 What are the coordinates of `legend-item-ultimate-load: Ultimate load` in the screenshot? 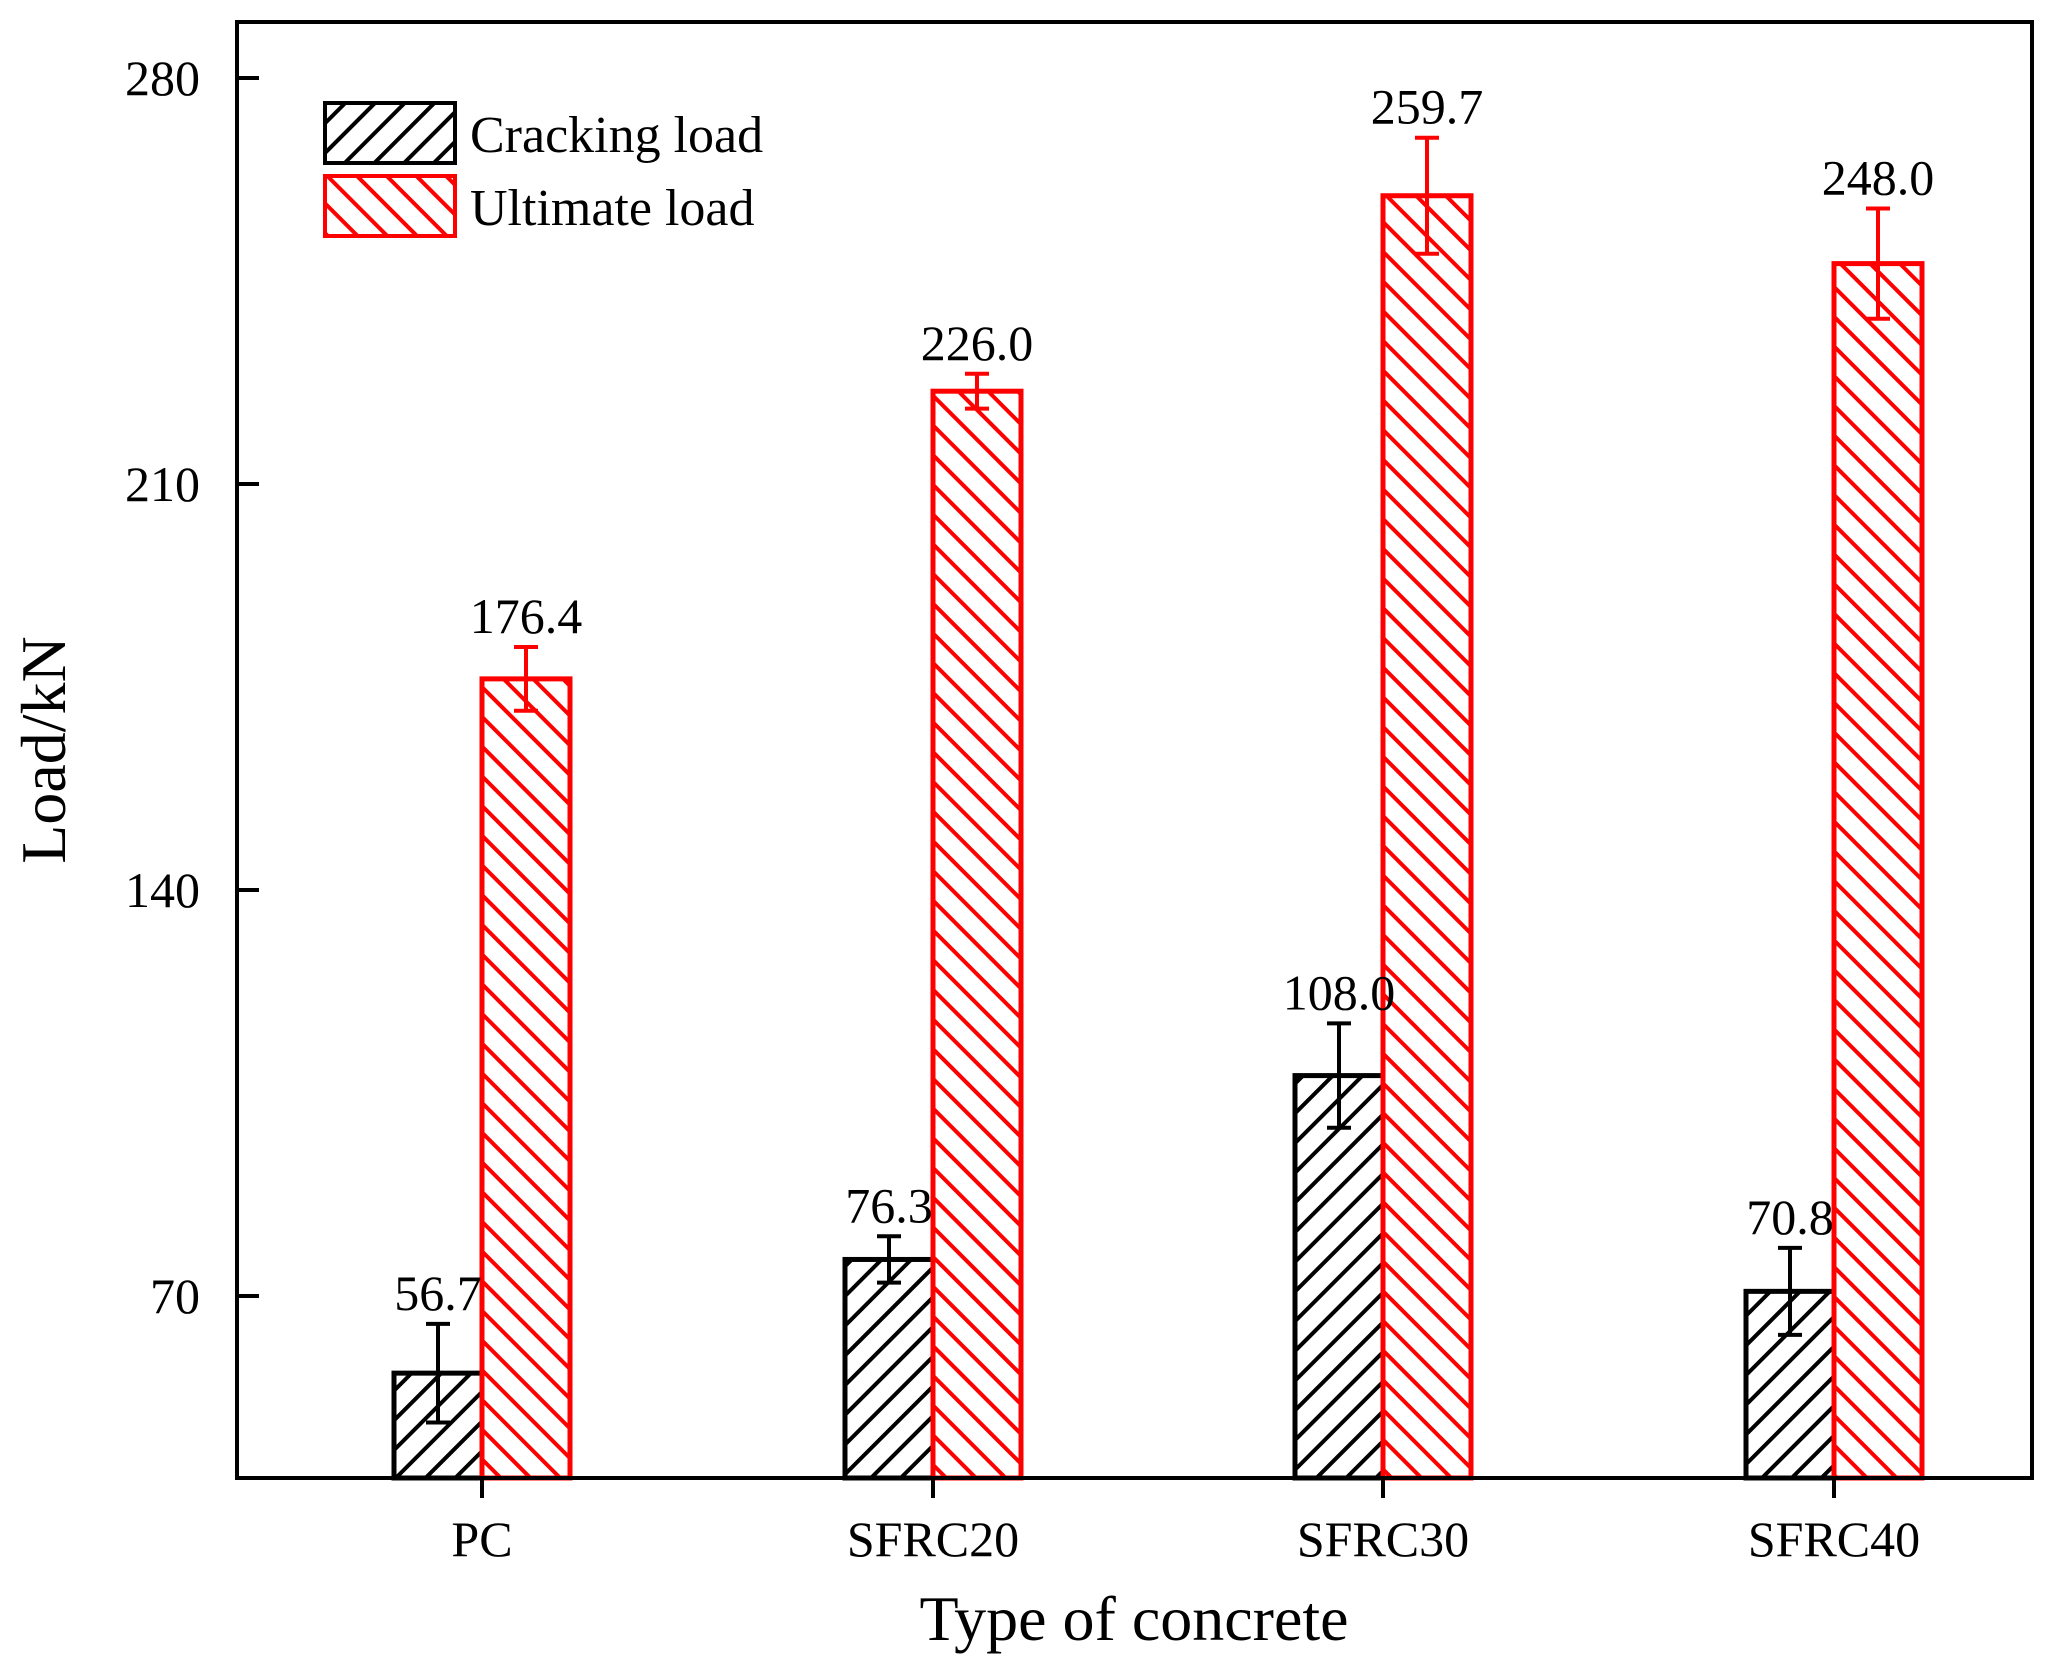 It's located at (538, 206).